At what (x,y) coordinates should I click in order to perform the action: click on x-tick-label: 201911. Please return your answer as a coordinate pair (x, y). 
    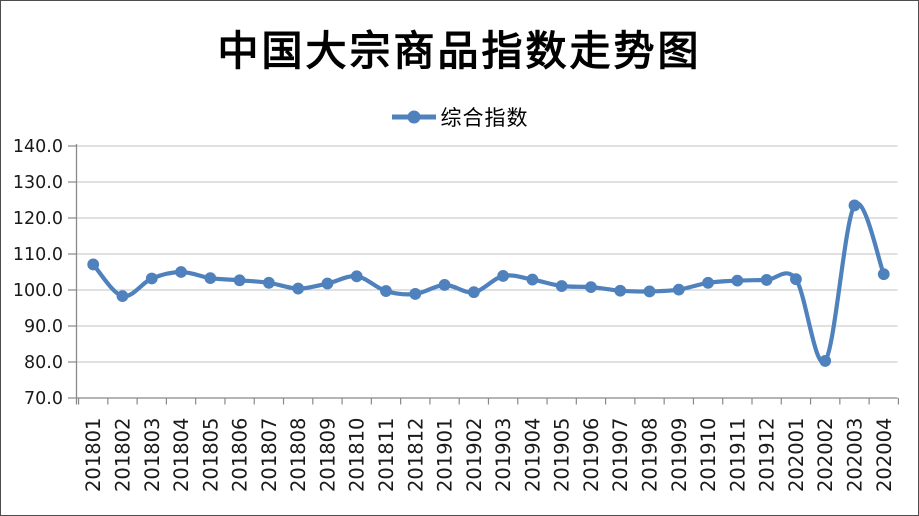
    Looking at the image, I should click on (737, 455).